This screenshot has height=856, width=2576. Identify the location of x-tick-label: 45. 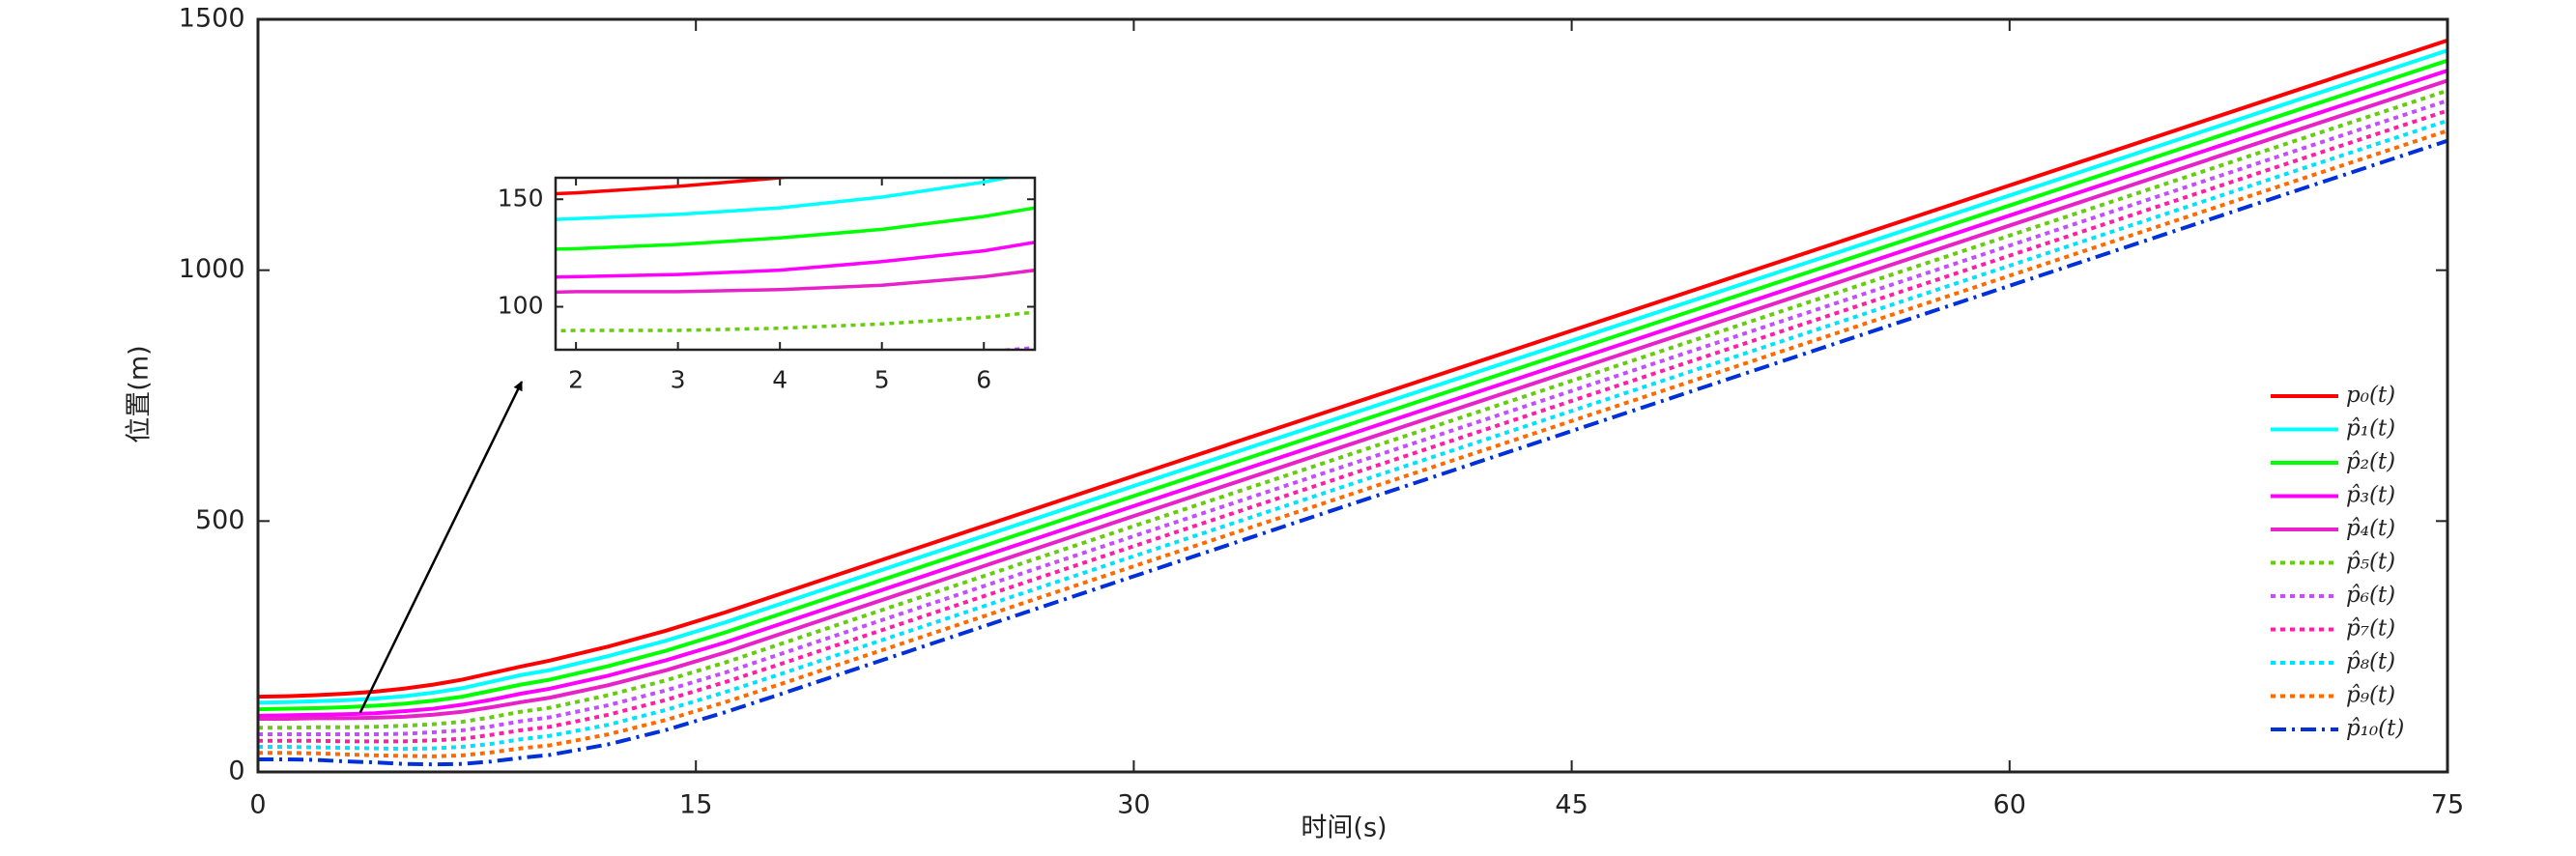
(1572, 805).